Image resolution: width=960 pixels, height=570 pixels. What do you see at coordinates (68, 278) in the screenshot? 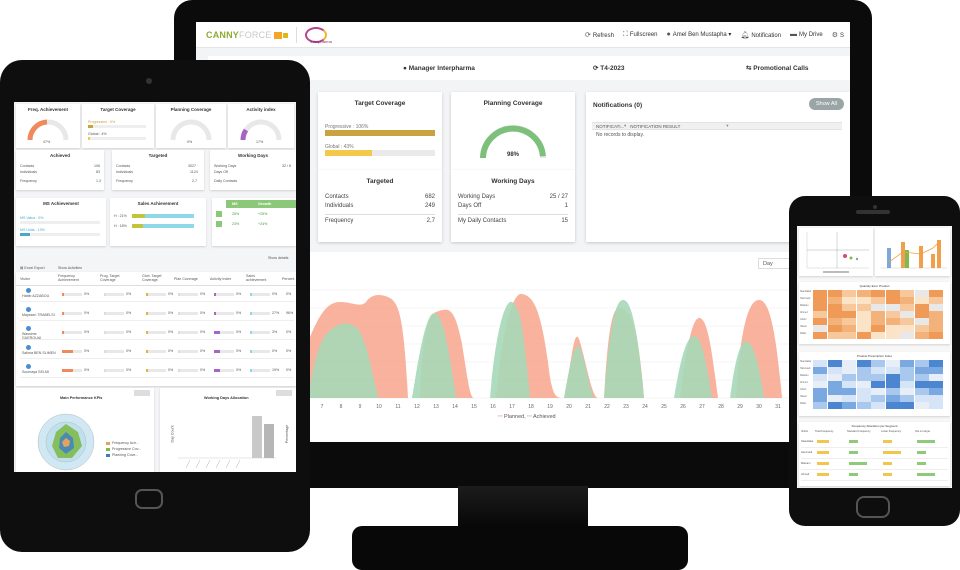
I see `column-header: Frequency Achievement` at bounding box center [68, 278].